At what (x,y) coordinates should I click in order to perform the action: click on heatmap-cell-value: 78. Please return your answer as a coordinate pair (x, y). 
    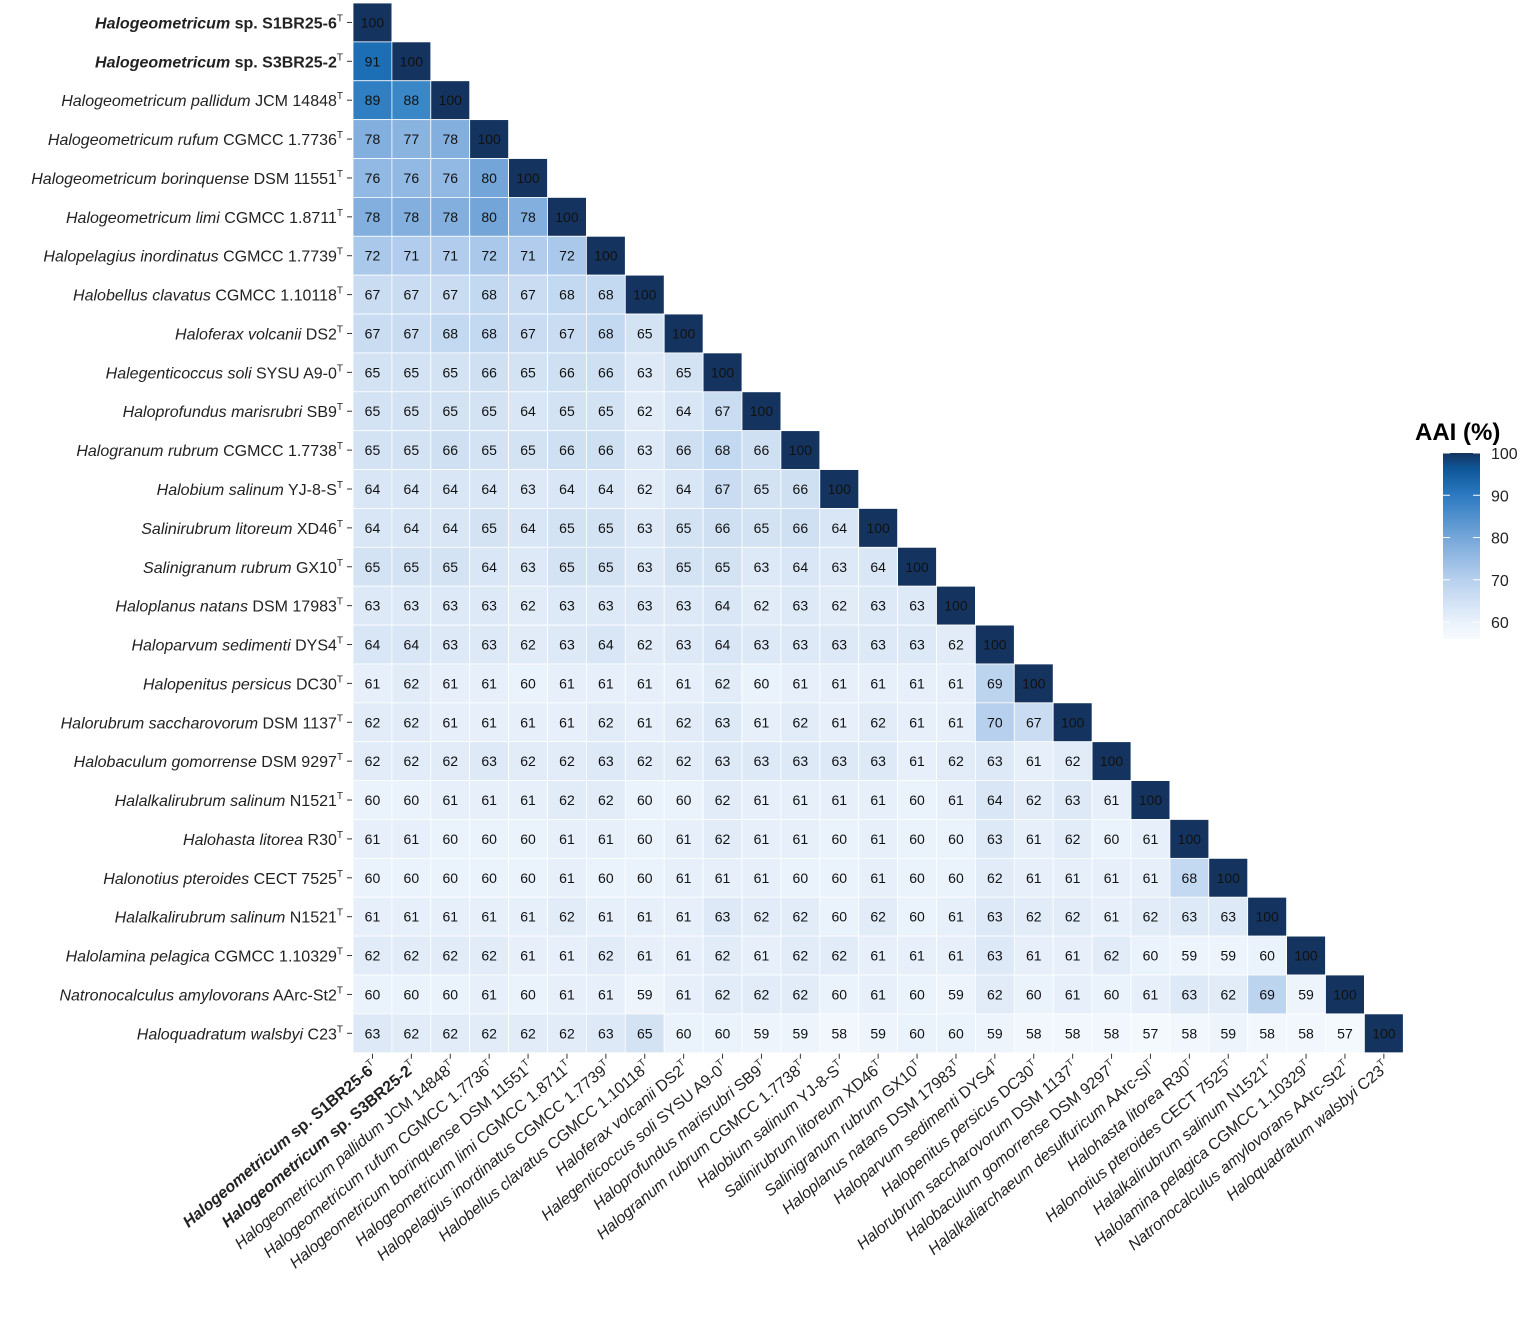
    Looking at the image, I should click on (373, 217).